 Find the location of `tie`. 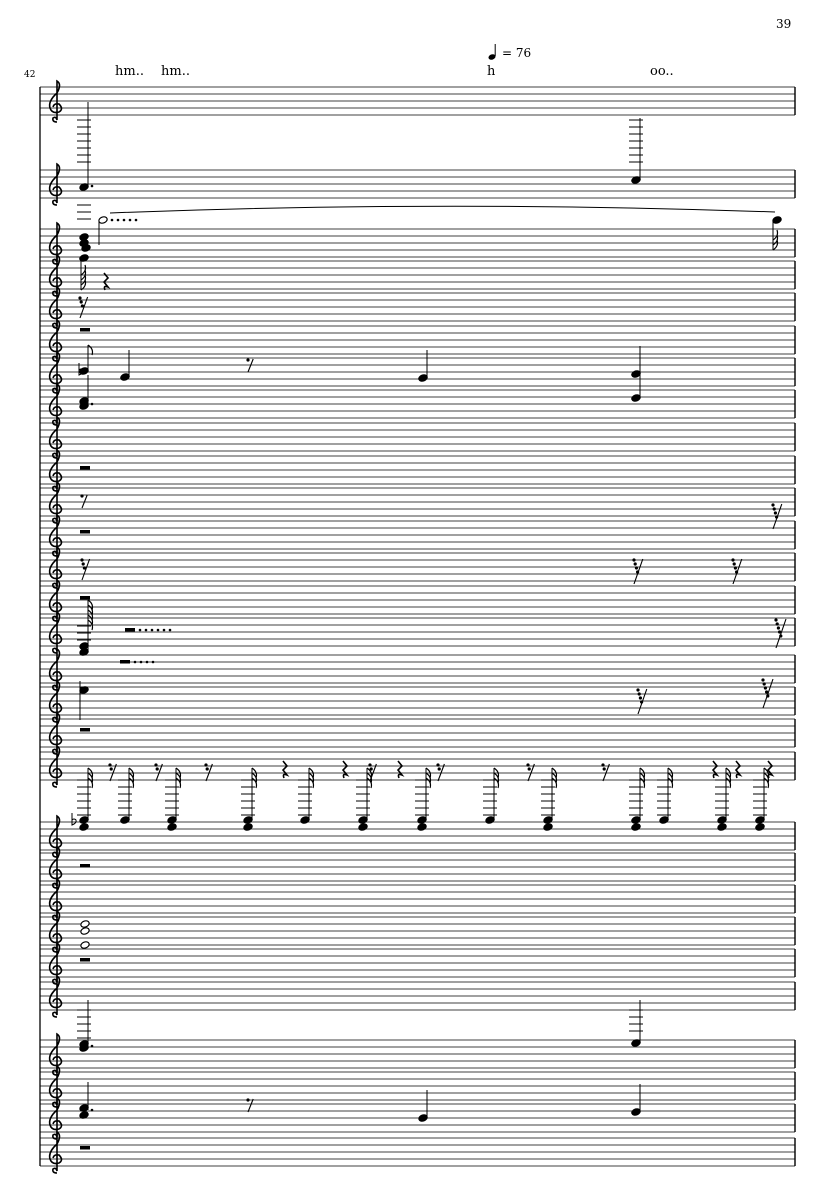

tie is located at coordinates (442, 209).